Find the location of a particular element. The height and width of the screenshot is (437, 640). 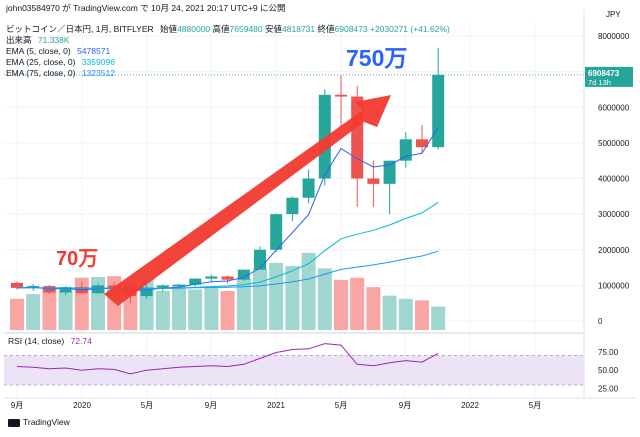

brand-text: TradingView is located at coordinates (46, 422).